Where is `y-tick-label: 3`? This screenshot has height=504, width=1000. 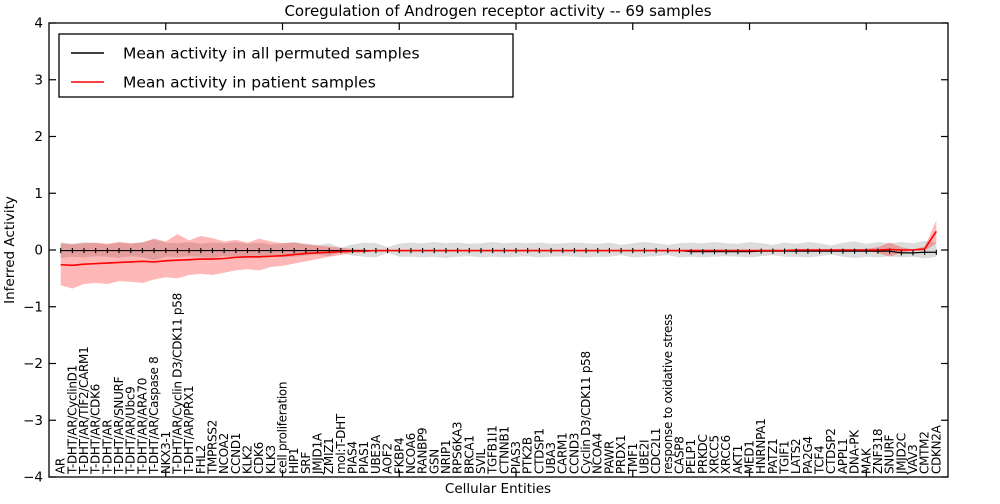
y-tick-label: 3 is located at coordinates (38, 80).